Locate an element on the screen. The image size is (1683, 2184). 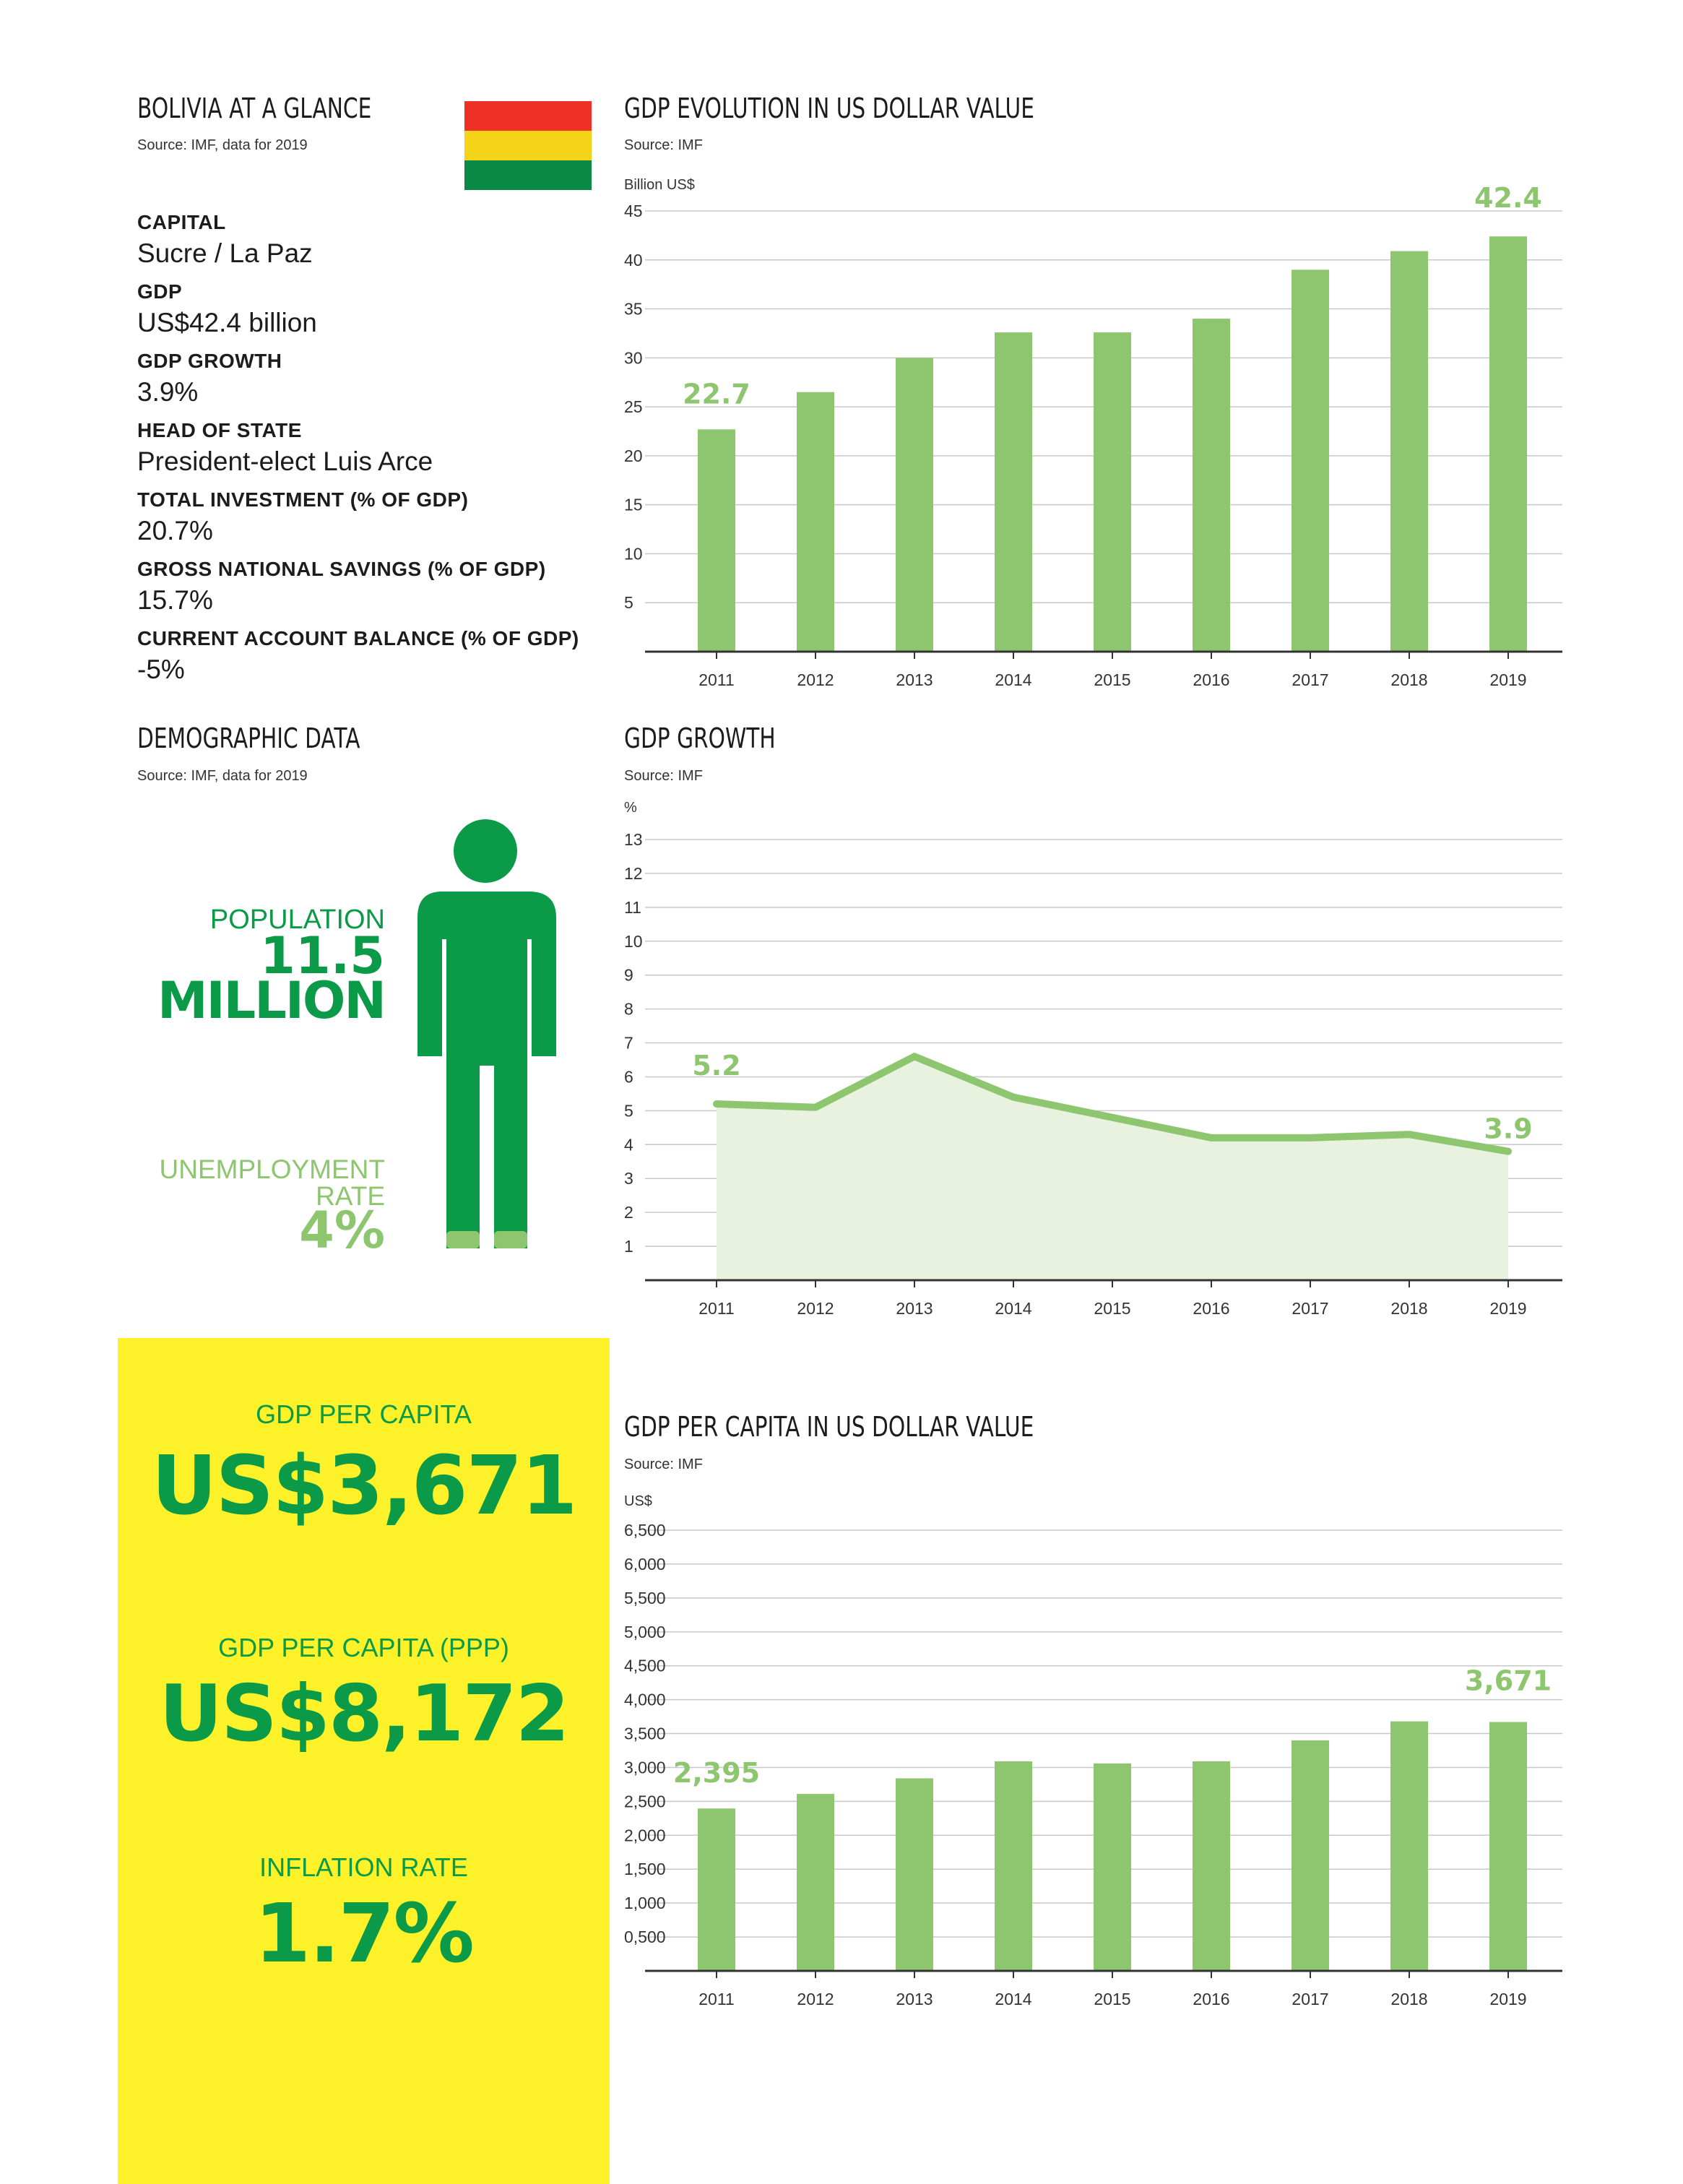
growth-area-fill is located at coordinates (1112, 1168).